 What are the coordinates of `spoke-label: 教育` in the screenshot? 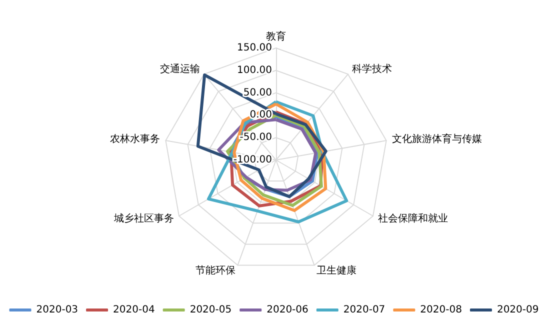 It's located at (276, 36).